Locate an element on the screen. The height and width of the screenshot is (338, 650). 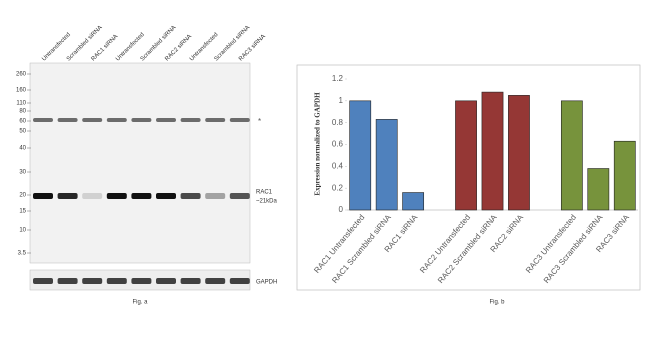
marker-label: 110 is located at coordinates (21, 104).